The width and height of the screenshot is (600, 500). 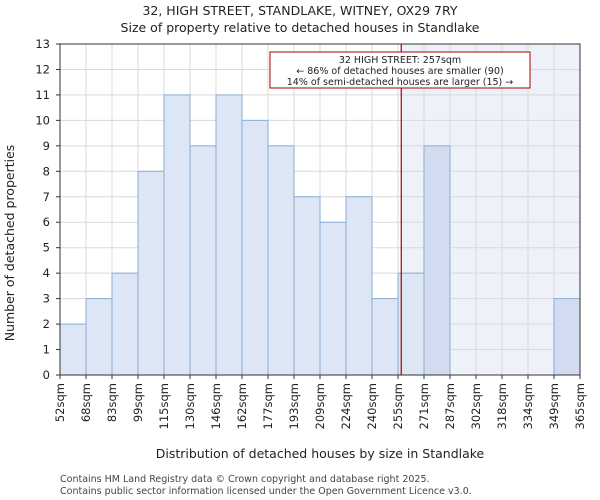 What do you see at coordinates (346, 406) in the screenshot?
I see `x-tick-label: 224sqm` at bounding box center [346, 406].